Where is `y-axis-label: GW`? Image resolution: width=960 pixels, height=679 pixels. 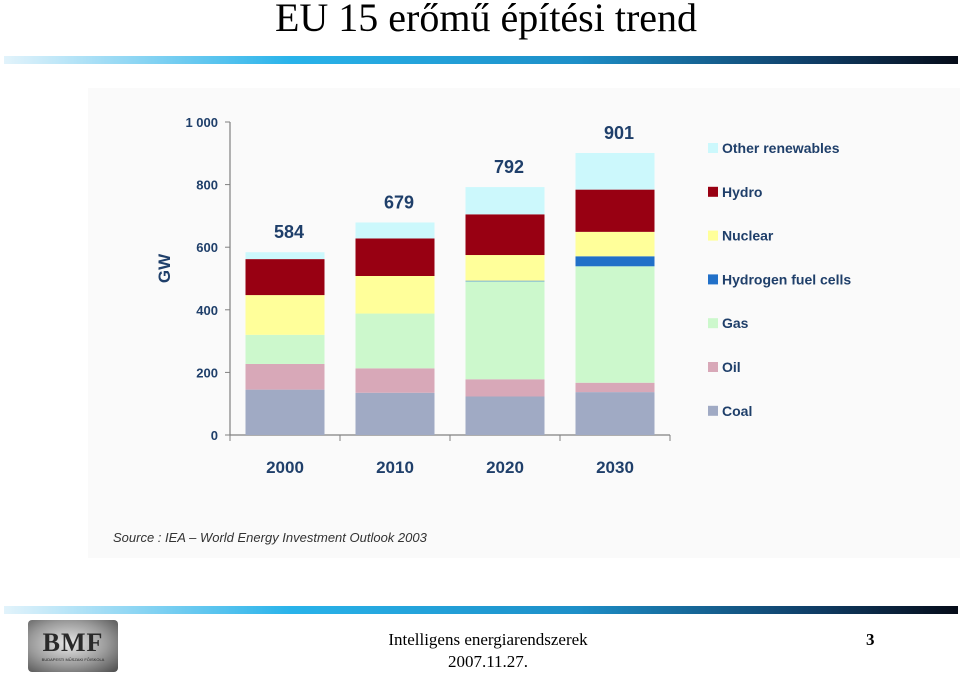
y-axis-label: GW is located at coordinates (164, 268).